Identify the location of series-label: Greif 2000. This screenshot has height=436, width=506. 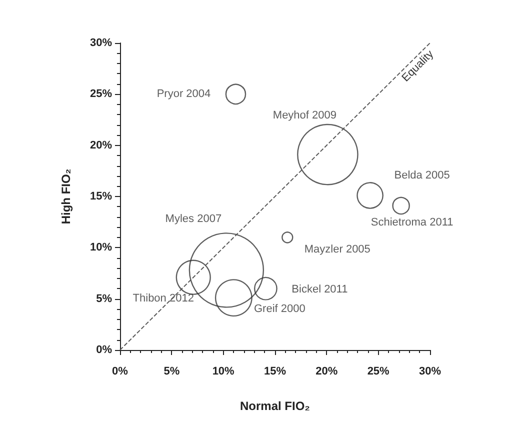
(280, 308).